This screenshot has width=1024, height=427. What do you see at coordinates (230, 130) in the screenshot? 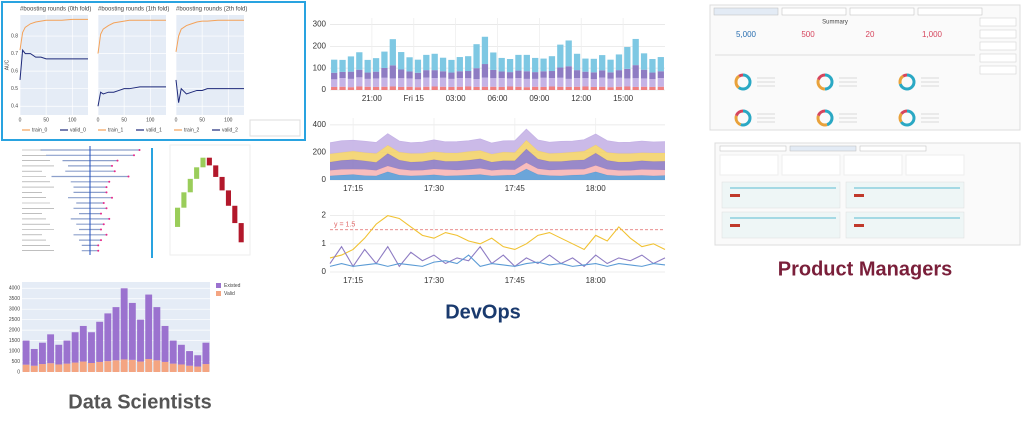
I see `legend-label: valid_2` at bounding box center [230, 130].